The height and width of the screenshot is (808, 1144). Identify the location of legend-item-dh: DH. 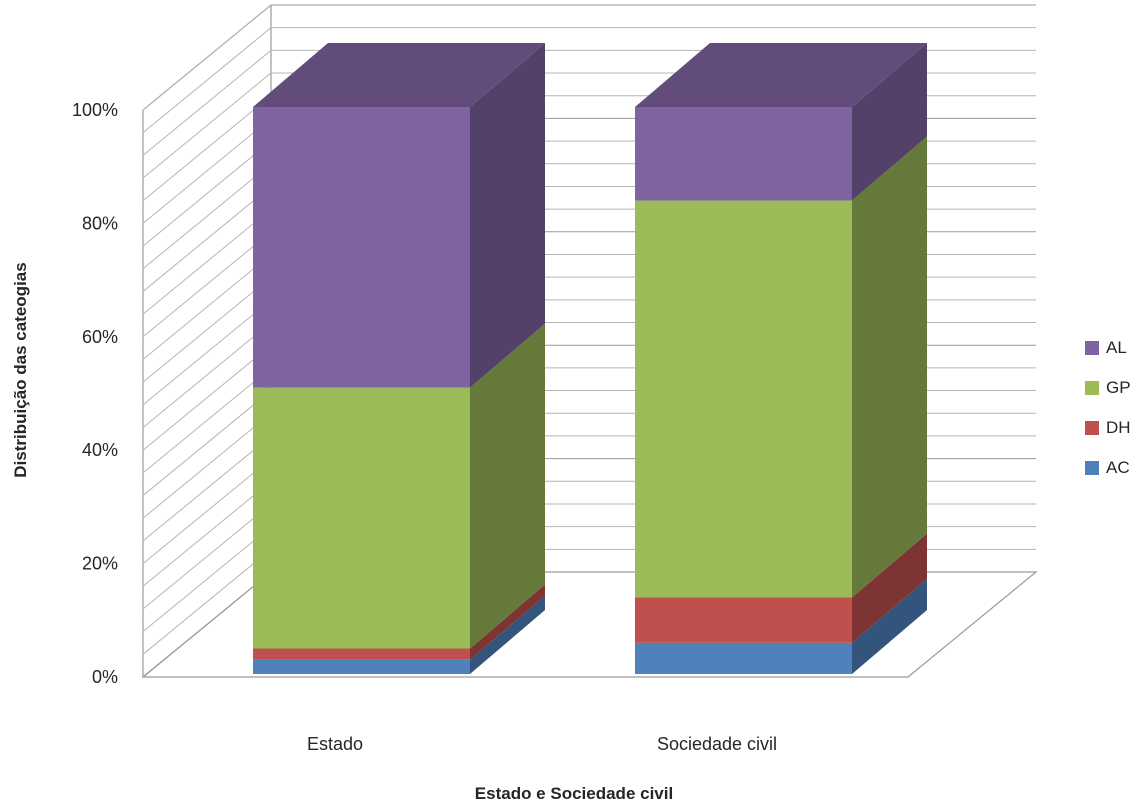
(1114, 428).